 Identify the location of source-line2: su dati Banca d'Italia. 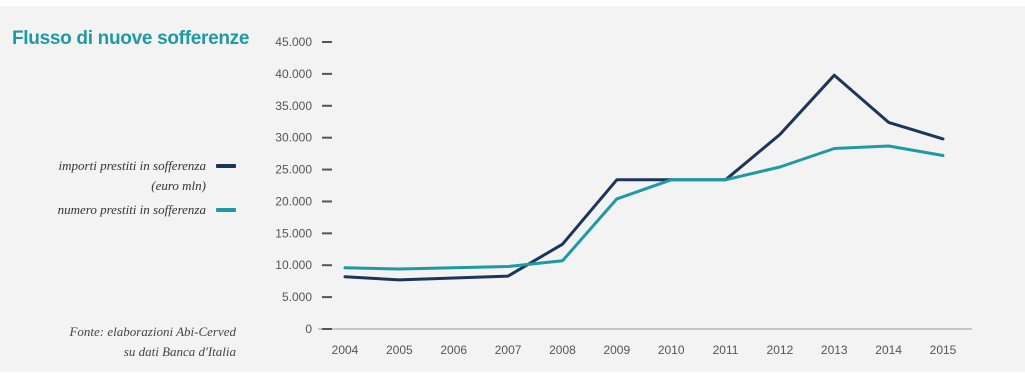
(179, 351).